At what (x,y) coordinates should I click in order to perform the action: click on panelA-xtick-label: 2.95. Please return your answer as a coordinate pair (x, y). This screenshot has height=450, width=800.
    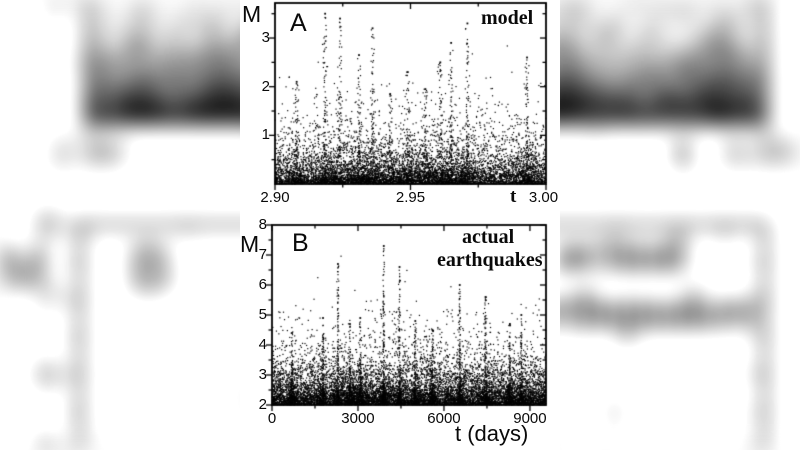
    Looking at the image, I should click on (410, 197).